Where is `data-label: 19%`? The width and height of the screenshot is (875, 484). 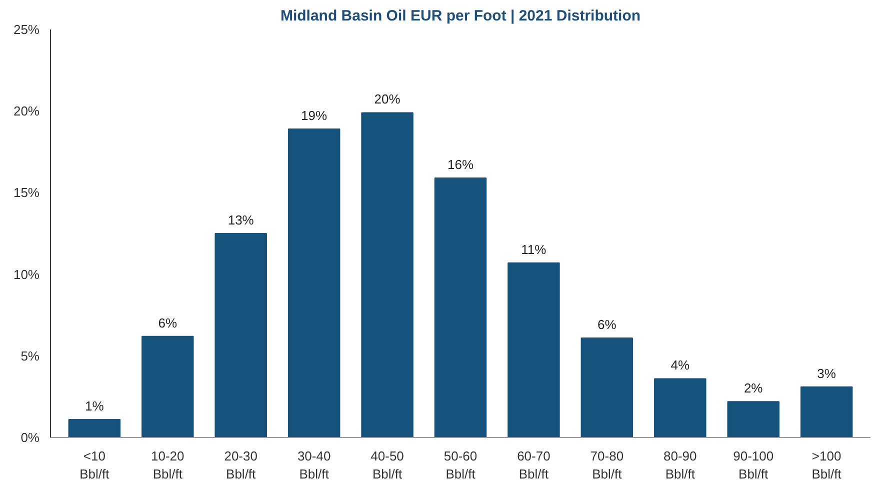
data-label: 19% is located at coordinates (314, 116).